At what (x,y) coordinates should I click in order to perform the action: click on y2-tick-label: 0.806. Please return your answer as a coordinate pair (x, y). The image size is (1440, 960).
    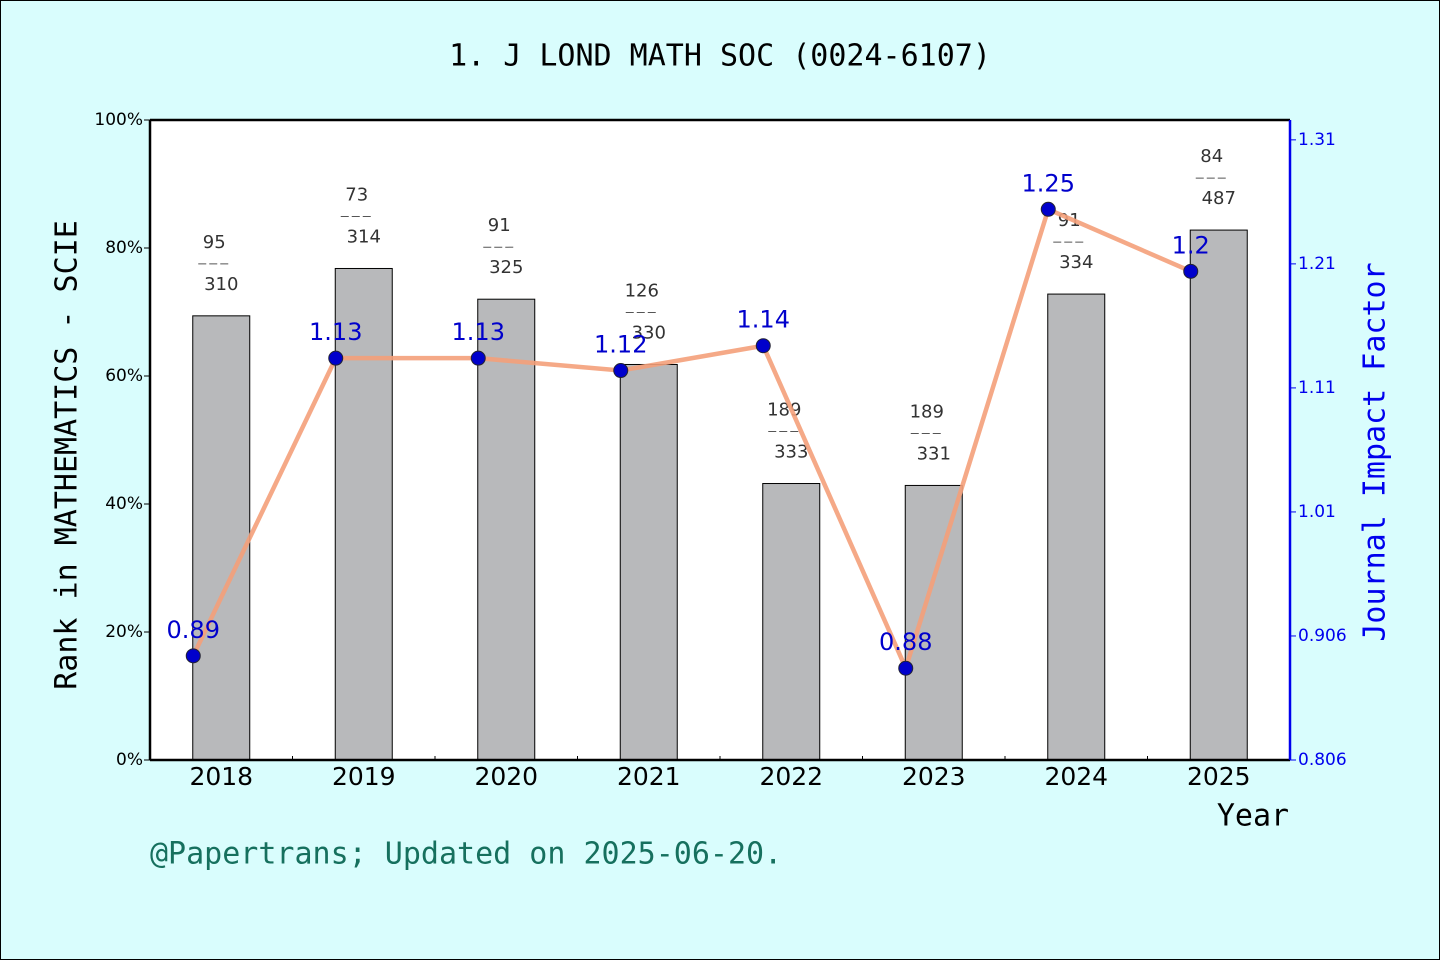
    Looking at the image, I should click on (1322, 760).